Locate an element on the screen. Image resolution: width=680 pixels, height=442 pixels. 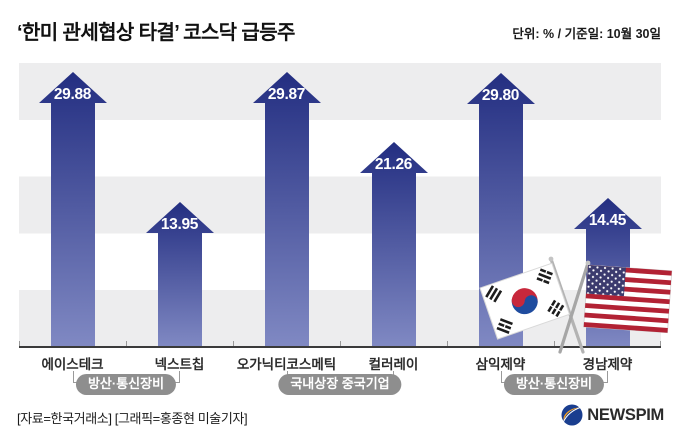
bar-value-label-1: 13.95 is located at coordinates (179, 224).